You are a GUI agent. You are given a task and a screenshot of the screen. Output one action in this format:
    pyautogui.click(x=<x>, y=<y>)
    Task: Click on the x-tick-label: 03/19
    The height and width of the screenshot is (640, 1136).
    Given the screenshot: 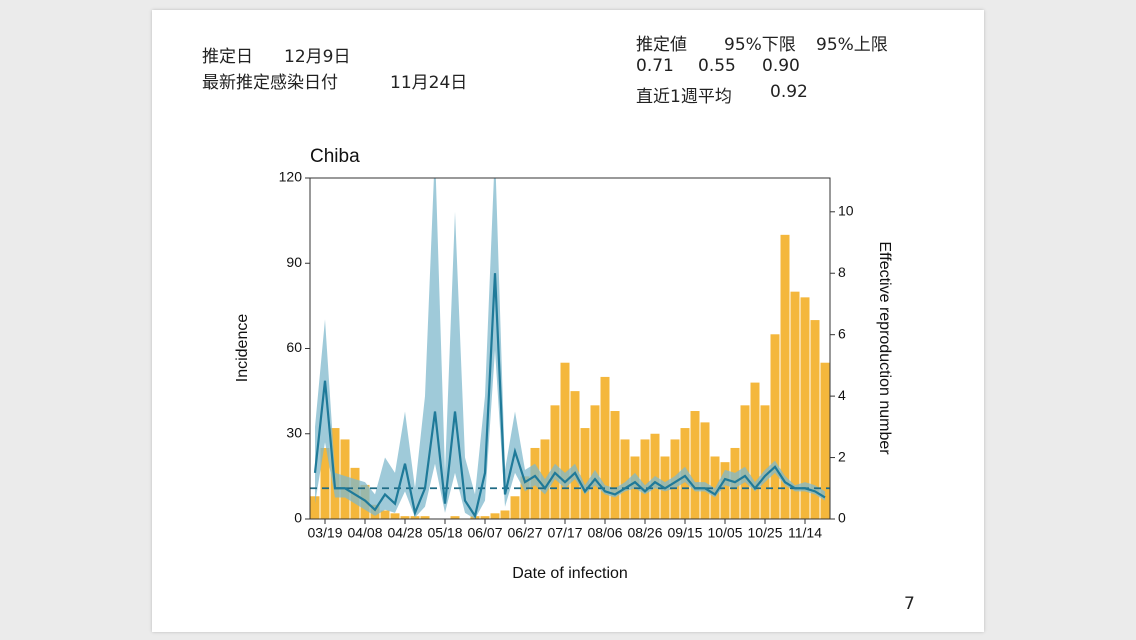 What is the action you would take?
    pyautogui.click(x=324, y=533)
    